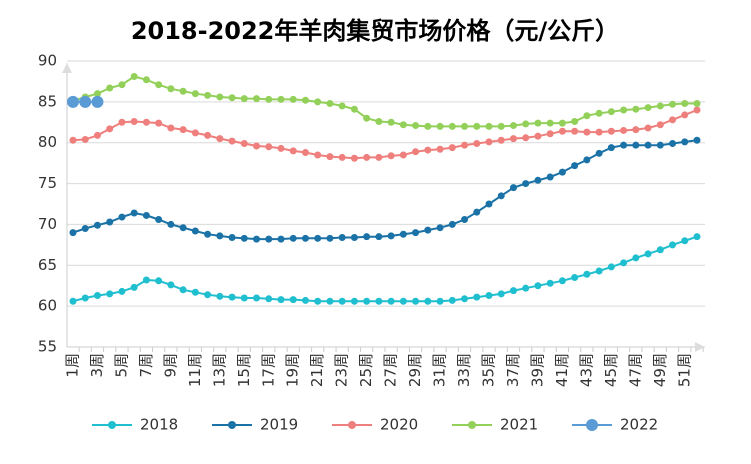 The image size is (751, 464). I want to click on x-tick-label: 25周, so click(366, 370).